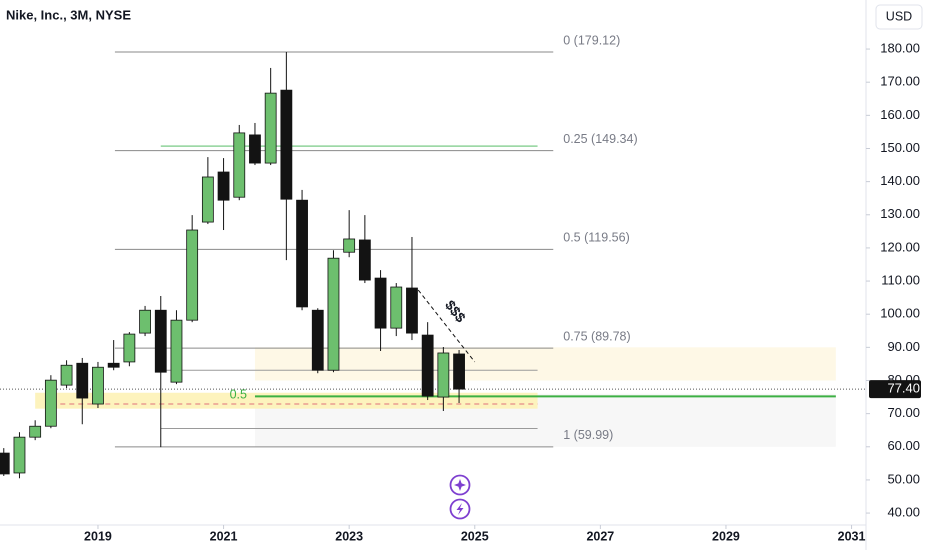  Describe the element at coordinates (900, 246) in the screenshot. I see `y-tick-label: 120.00` at that location.